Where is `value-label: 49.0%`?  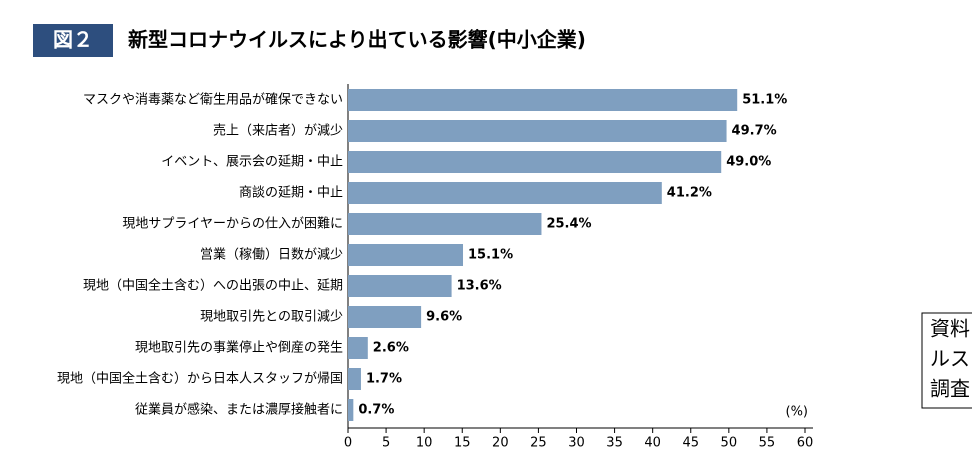
value-label: 49.0% is located at coordinates (748, 162).